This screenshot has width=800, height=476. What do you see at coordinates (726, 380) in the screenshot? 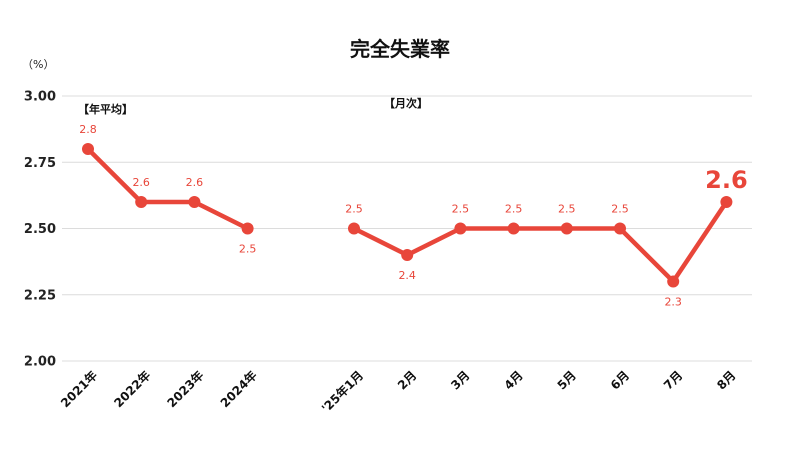
I see `x-tick-label: 8月` at bounding box center [726, 380].